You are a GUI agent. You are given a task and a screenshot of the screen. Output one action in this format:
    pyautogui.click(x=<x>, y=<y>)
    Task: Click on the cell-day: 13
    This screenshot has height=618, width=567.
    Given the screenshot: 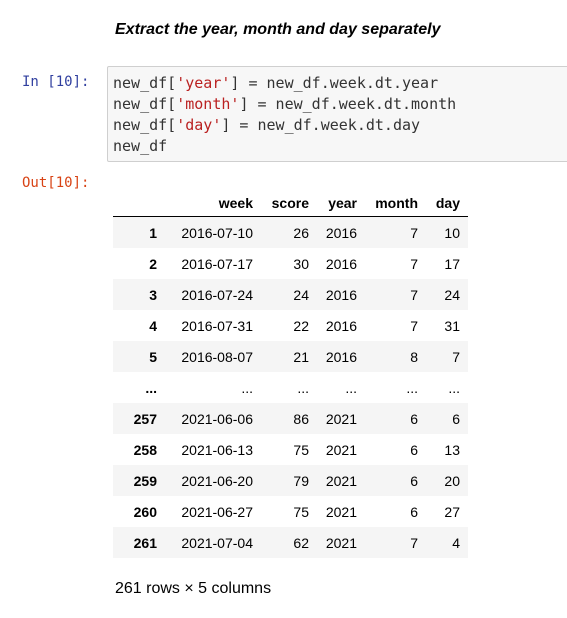 What is the action you would take?
    pyautogui.click(x=452, y=449)
    